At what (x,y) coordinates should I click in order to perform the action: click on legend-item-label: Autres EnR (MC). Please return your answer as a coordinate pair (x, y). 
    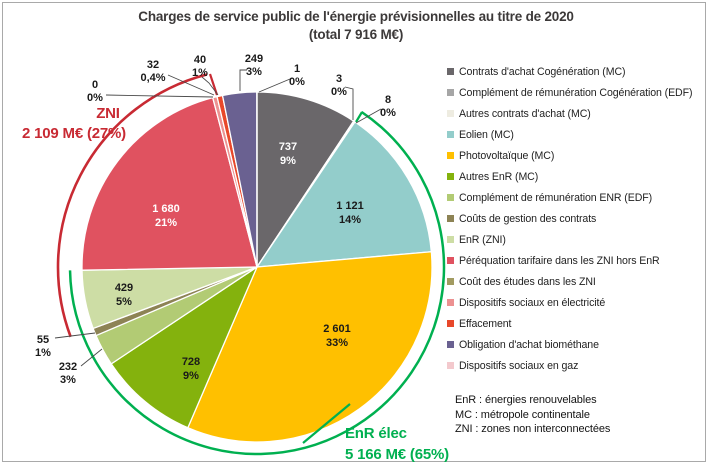
    Looking at the image, I should click on (499, 176).